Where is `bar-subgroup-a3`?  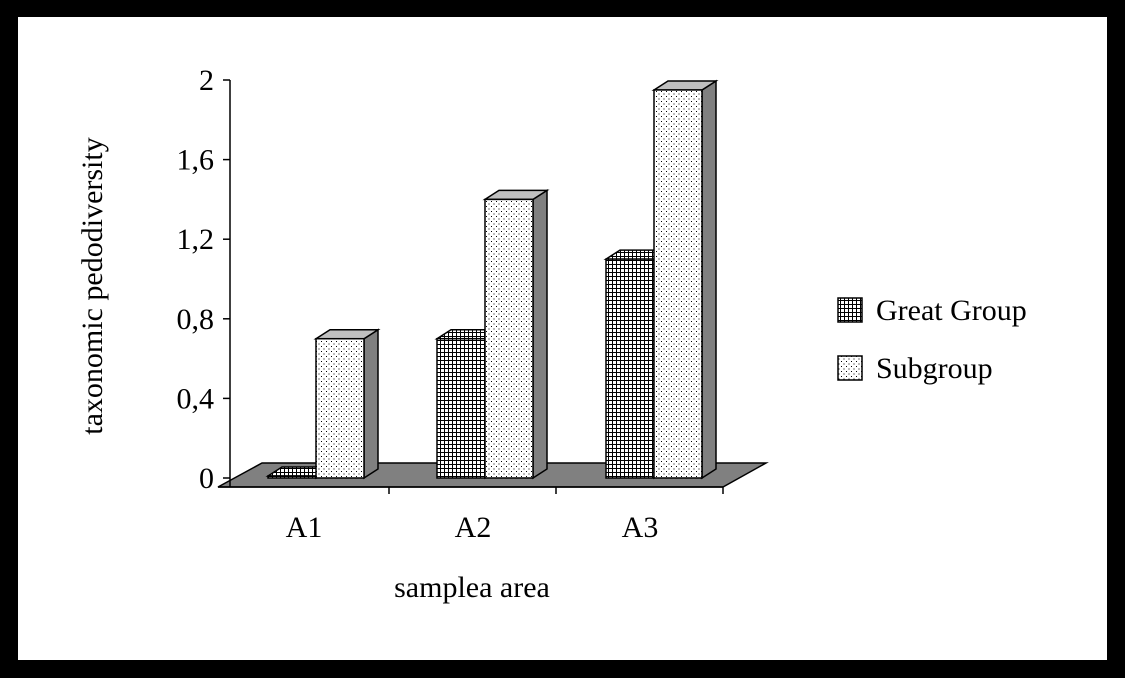
bar-subgroup-a3 is located at coordinates (685, 279).